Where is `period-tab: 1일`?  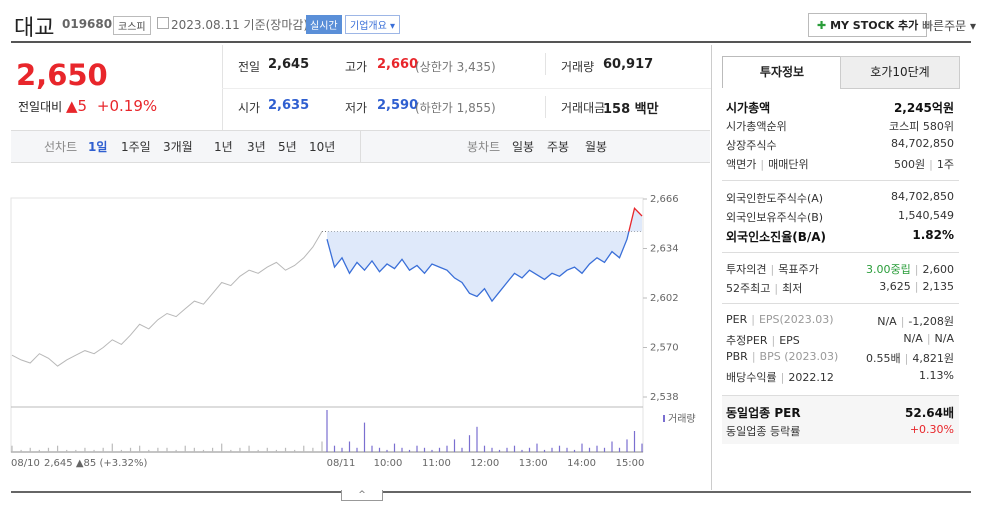 period-tab: 1일 is located at coordinates (98, 147).